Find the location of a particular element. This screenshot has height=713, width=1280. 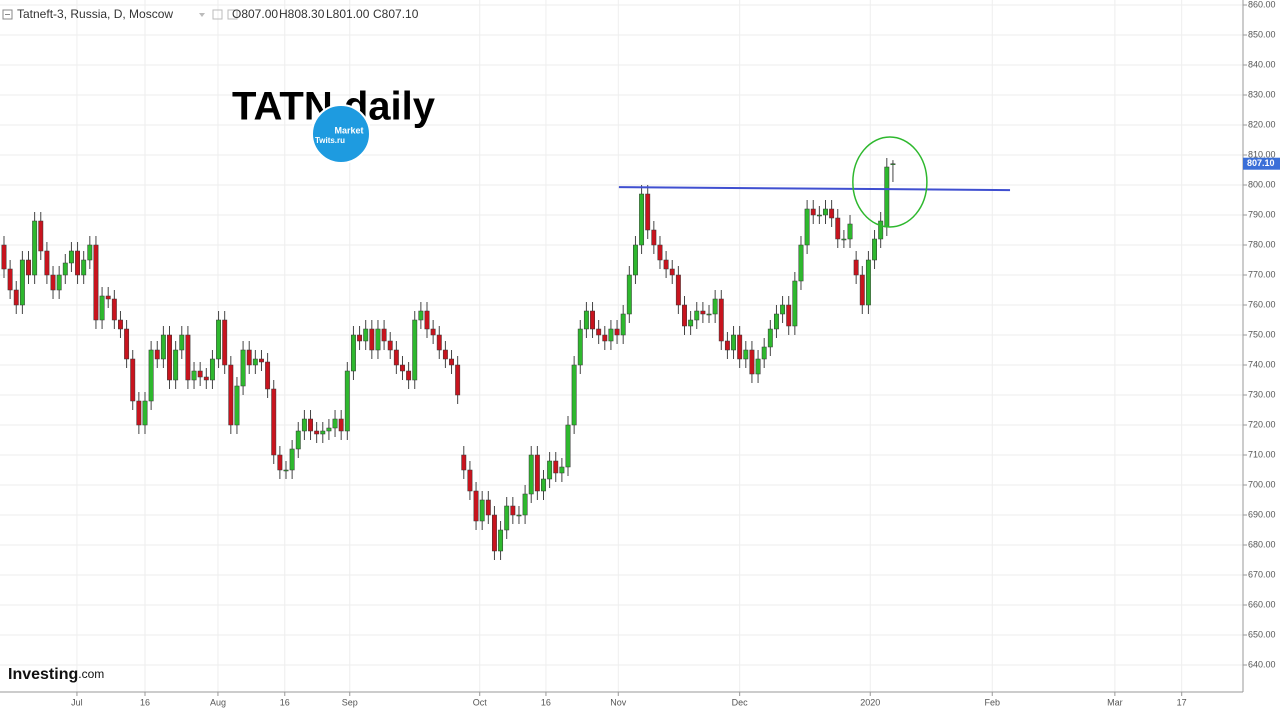

y-tick-label: 660.00 is located at coordinates (1262, 604).